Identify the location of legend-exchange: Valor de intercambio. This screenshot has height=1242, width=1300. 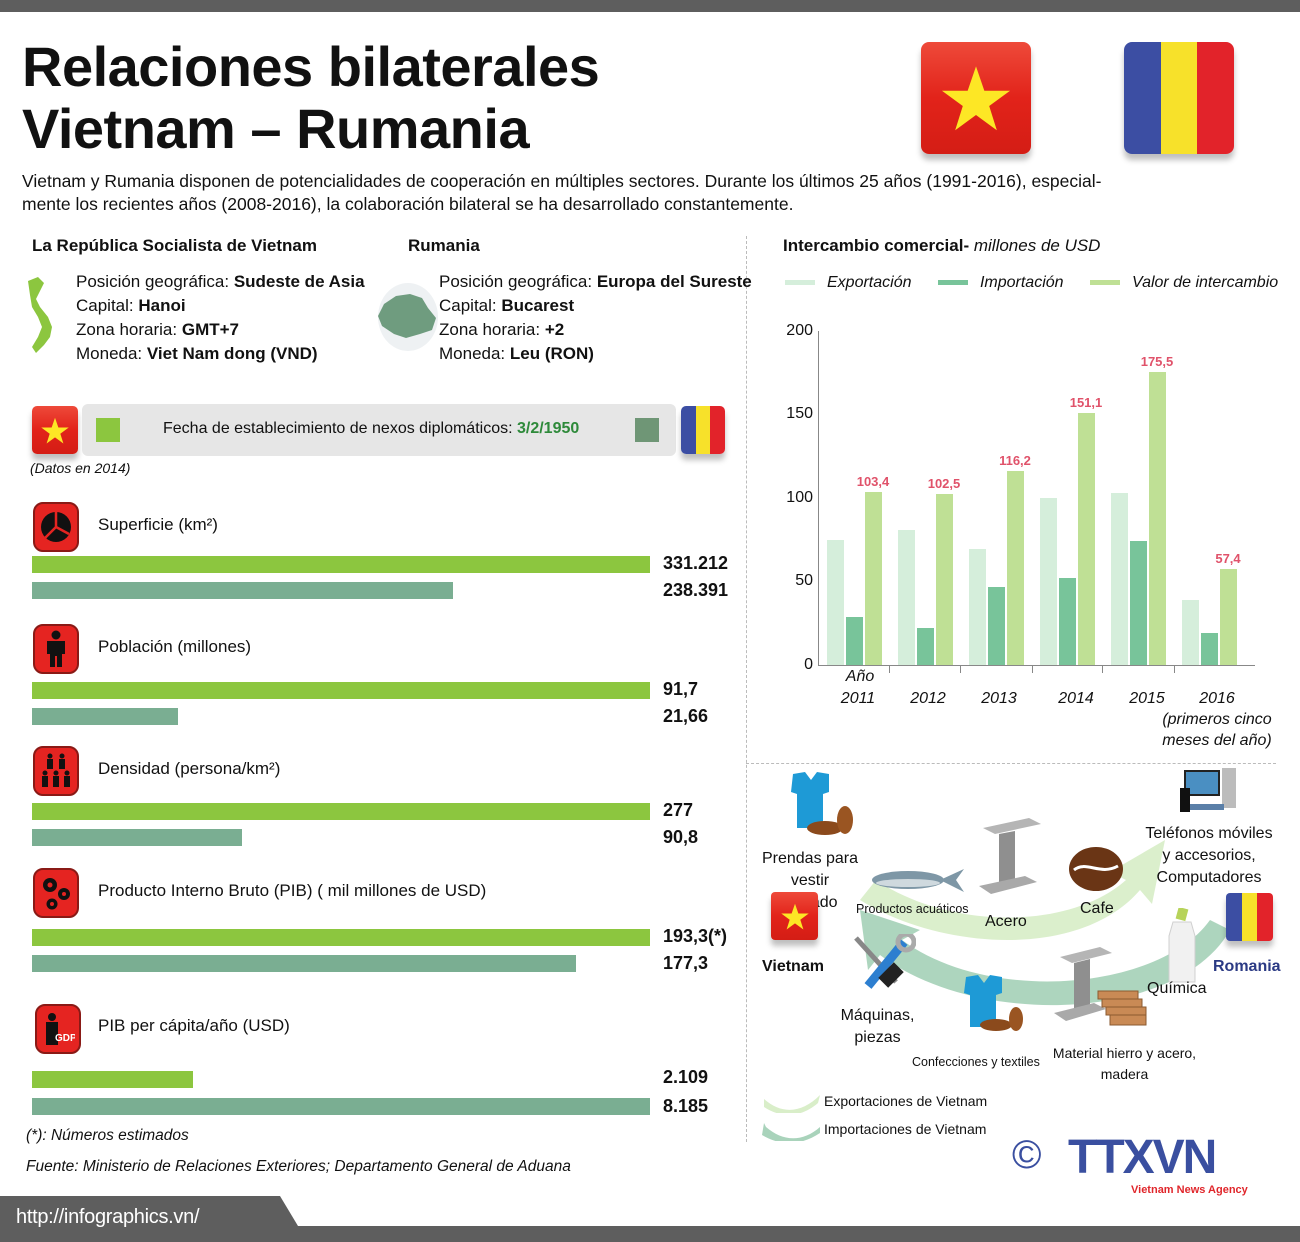
(1184, 283).